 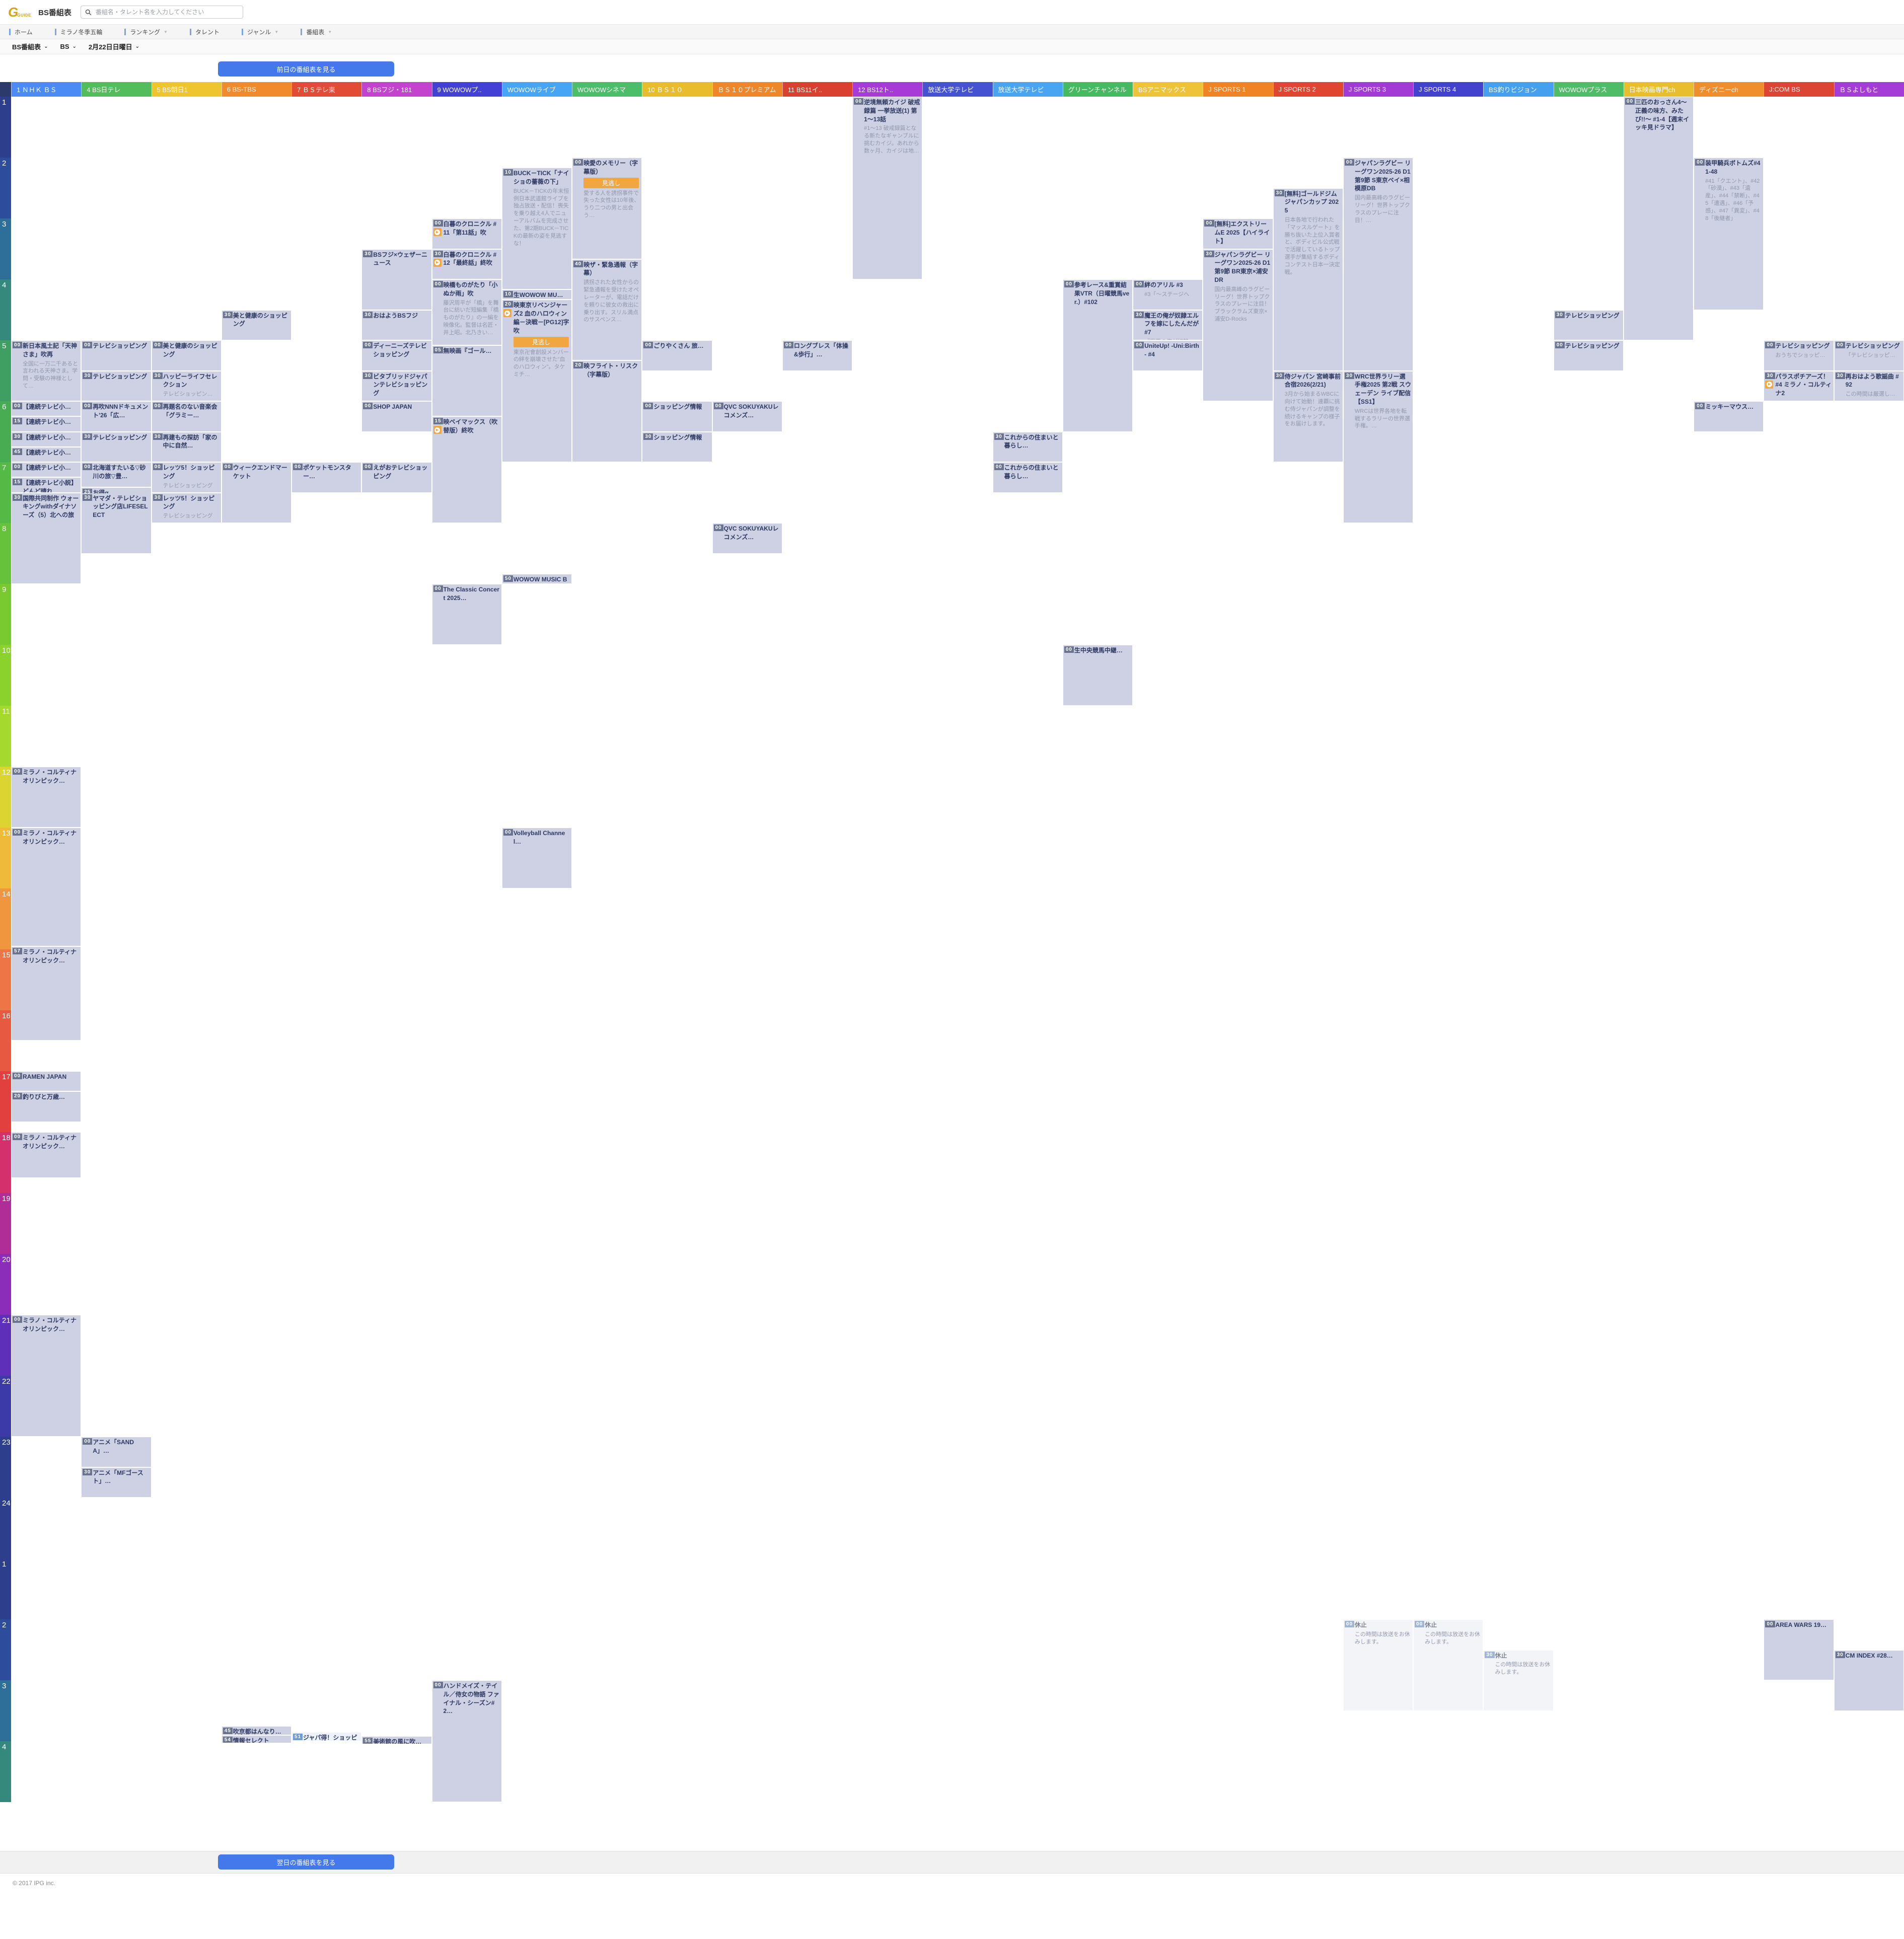 What do you see at coordinates (957, 89) in the screenshot?
I see `channel-header-13: 放送大学テレビ` at bounding box center [957, 89].